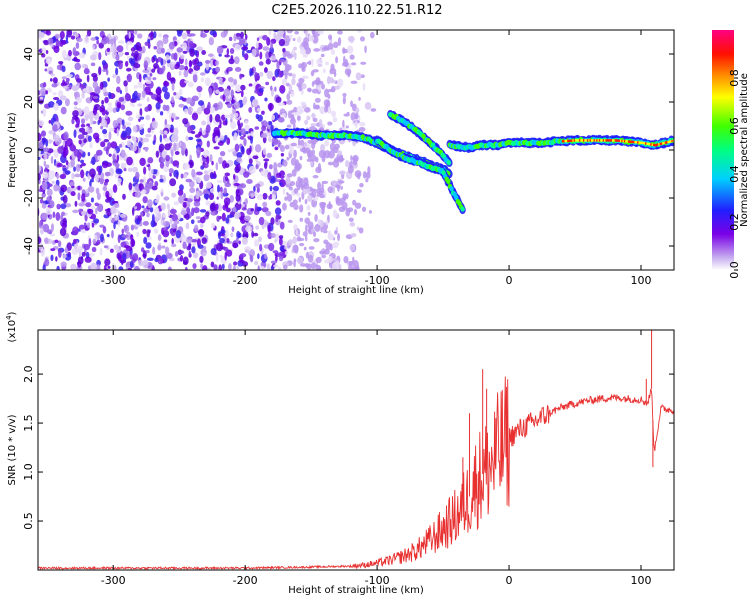 The height and width of the screenshot is (600, 750). Describe the element at coordinates (356, 590) in the screenshot. I see `snr-x-axis-label: Height of straight line (km)` at that location.